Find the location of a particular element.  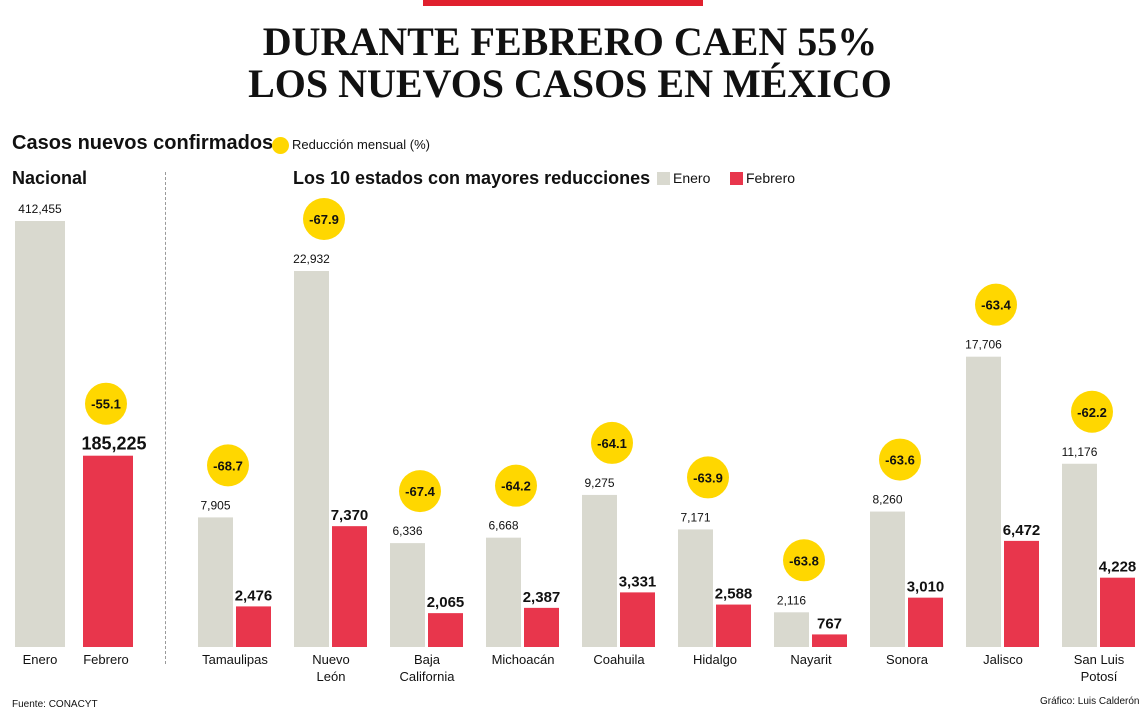

state-value-label-enero: 11,176 is located at coordinates (1080, 452).